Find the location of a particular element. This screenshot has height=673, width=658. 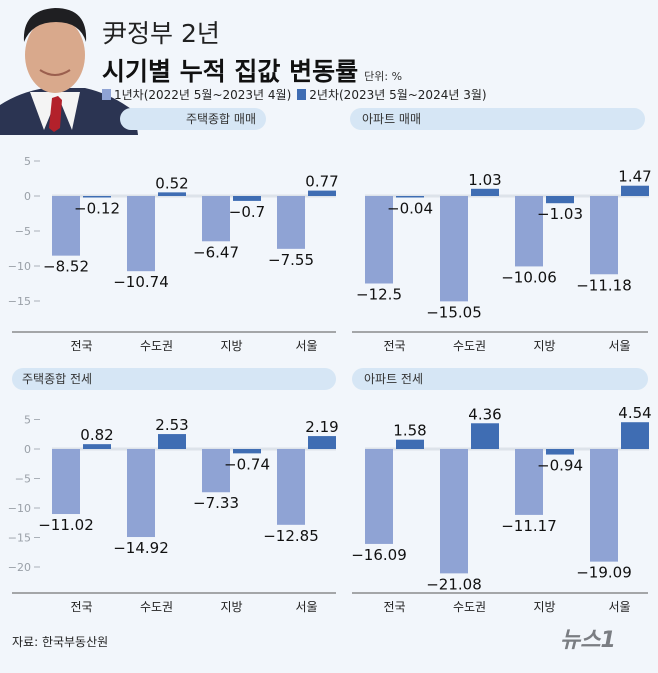

title-row: 시기별 누적 집값 변동률 단위: % is located at coordinates (252, 70).